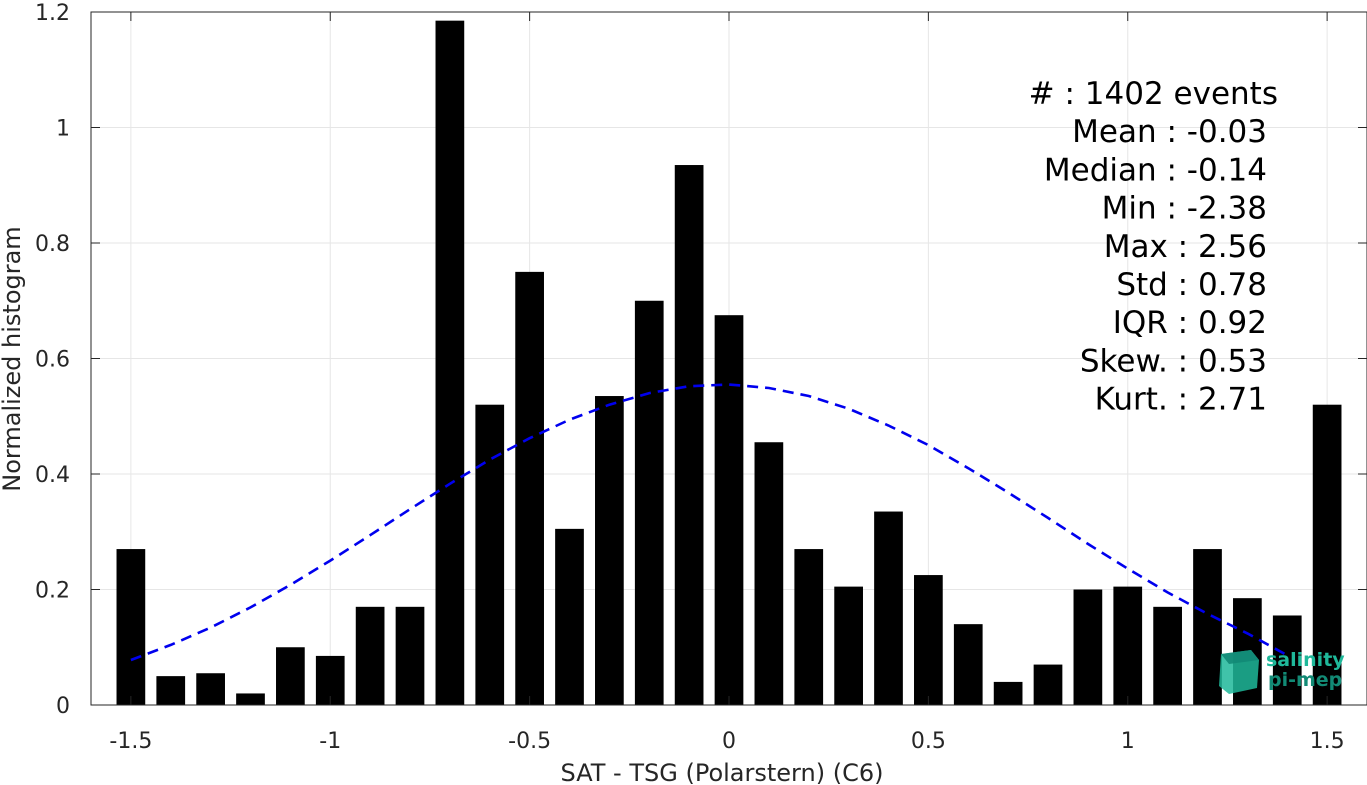 Image resolution: width=1367 pixels, height=785 pixels. Describe the element at coordinates (1153, 94) in the screenshot. I see `stat-line: # : 1402 events` at that location.